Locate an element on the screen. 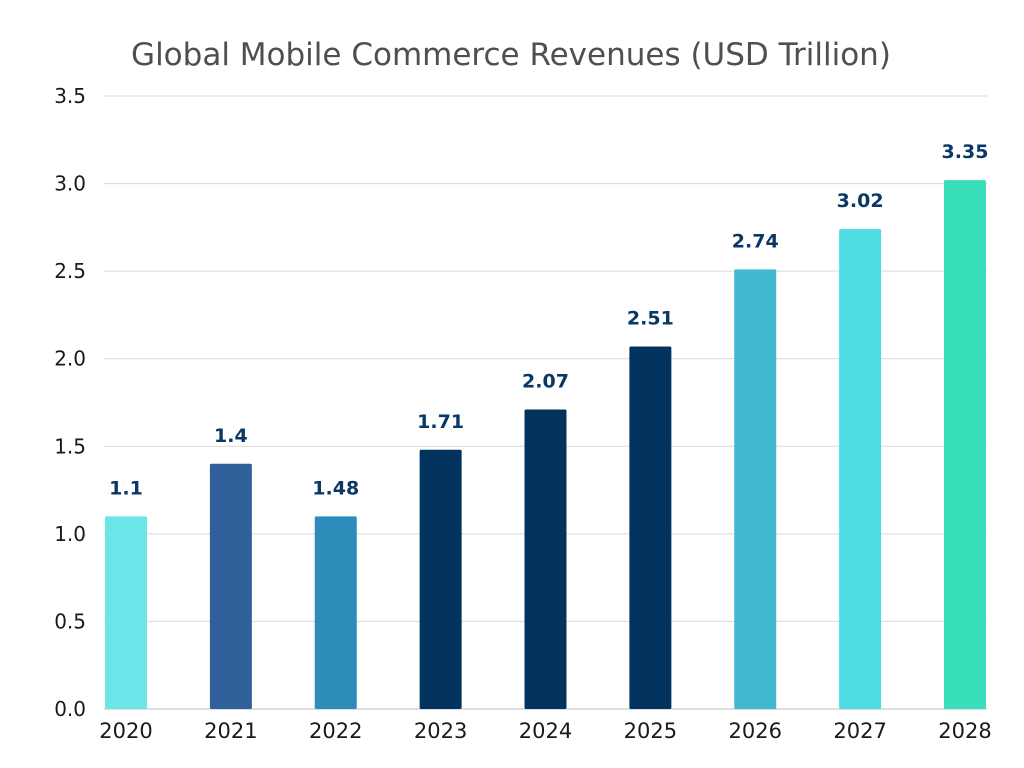  data-label-2020: 1.1 is located at coordinates (126, 488).